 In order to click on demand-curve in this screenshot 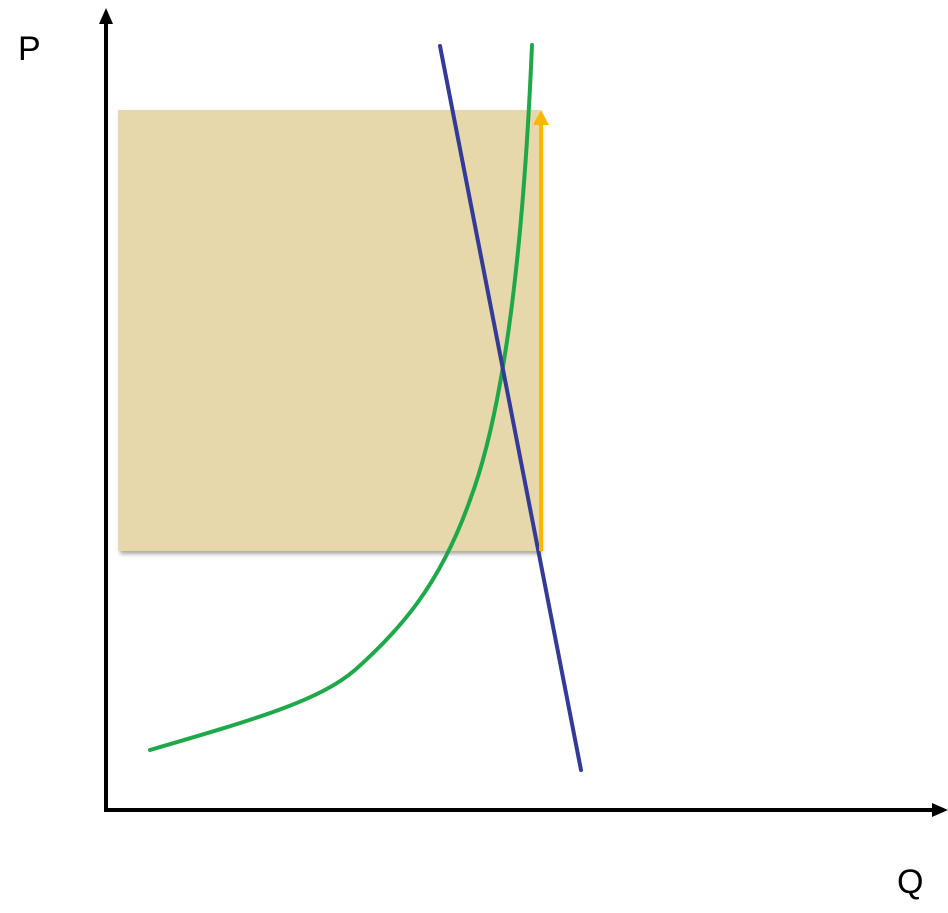, I will do `click(510, 408)`.